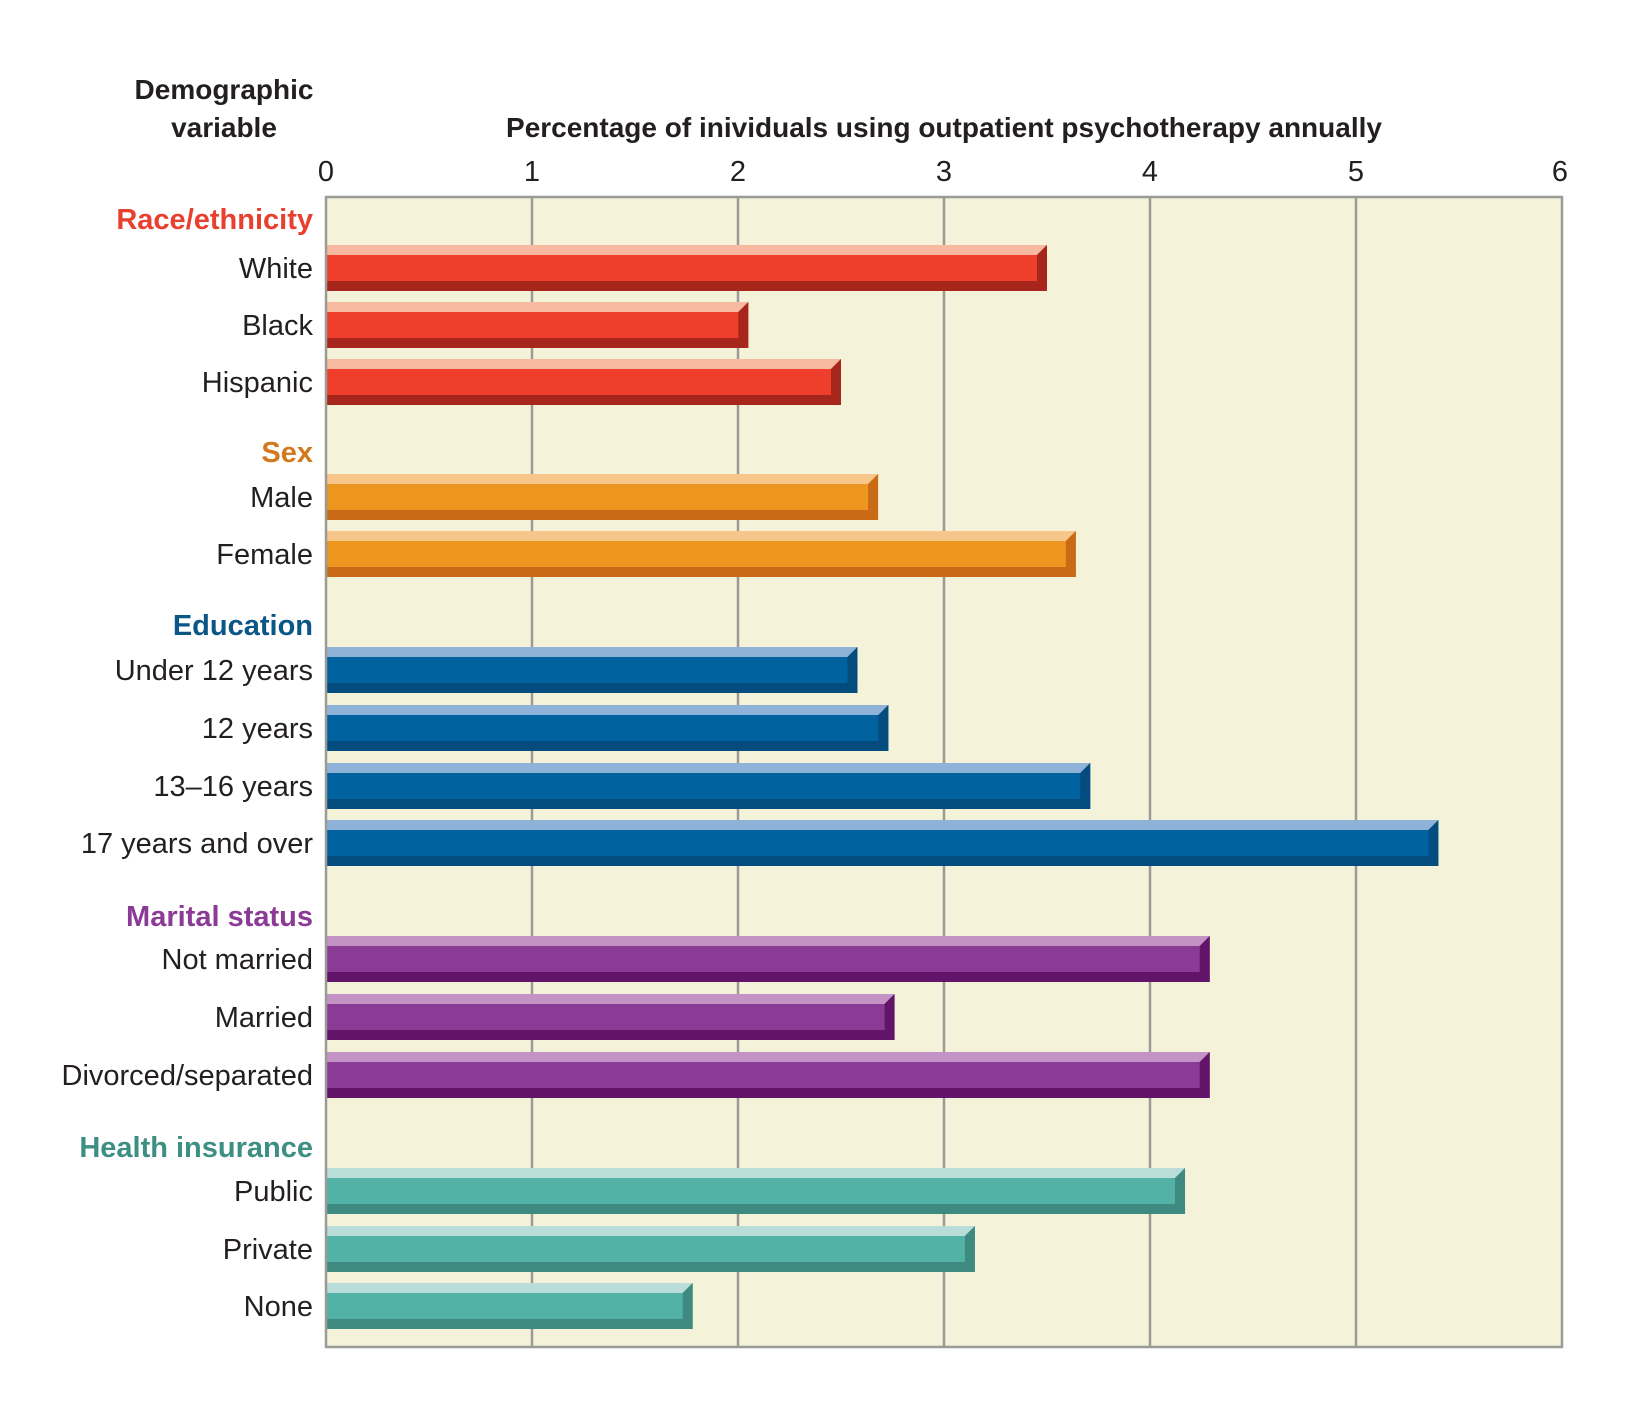  Describe the element at coordinates (187, 1076) in the screenshot. I see `category-label: Divorced/separated` at that location.